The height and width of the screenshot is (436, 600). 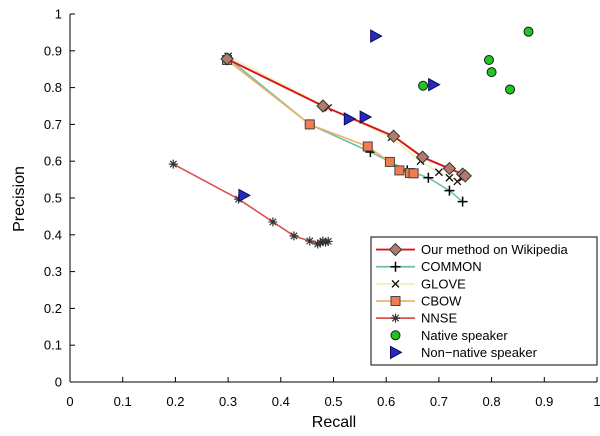 I want to click on series-native-speaker, so click(x=476, y=60).